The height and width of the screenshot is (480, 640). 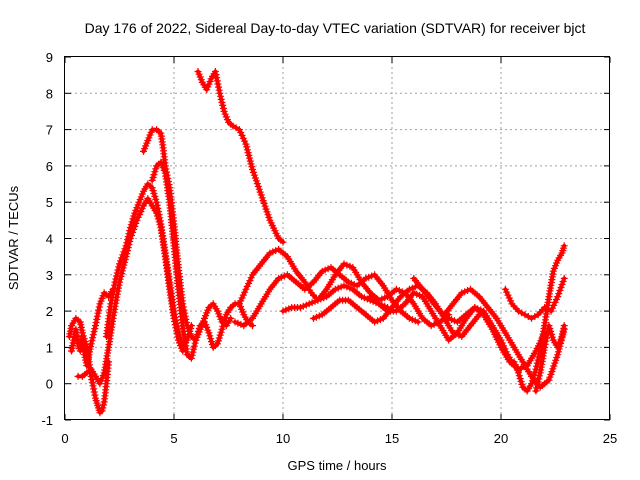 I want to click on y-tick-label: 8, so click(x=49, y=93).